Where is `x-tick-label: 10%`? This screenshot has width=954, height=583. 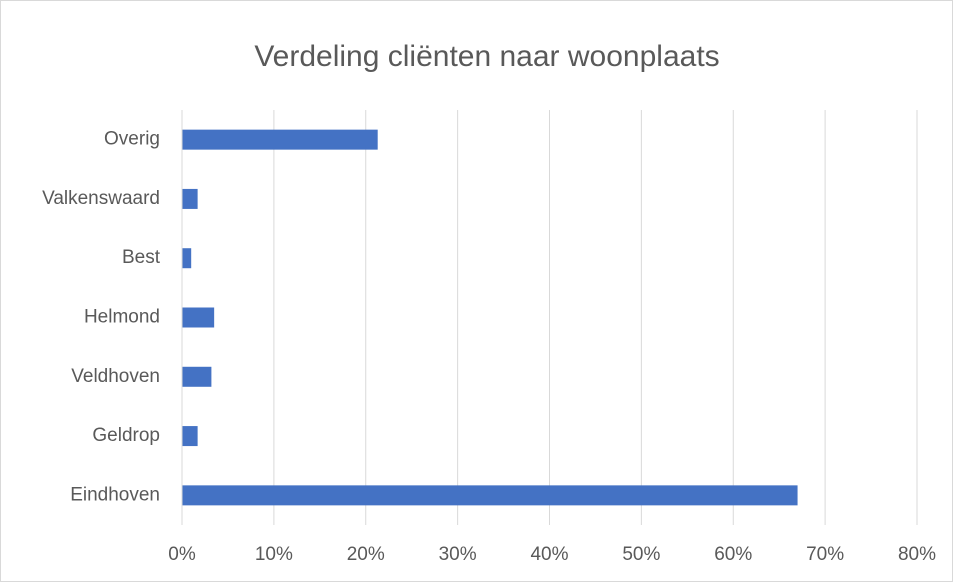 x-tick-label: 10% is located at coordinates (274, 554).